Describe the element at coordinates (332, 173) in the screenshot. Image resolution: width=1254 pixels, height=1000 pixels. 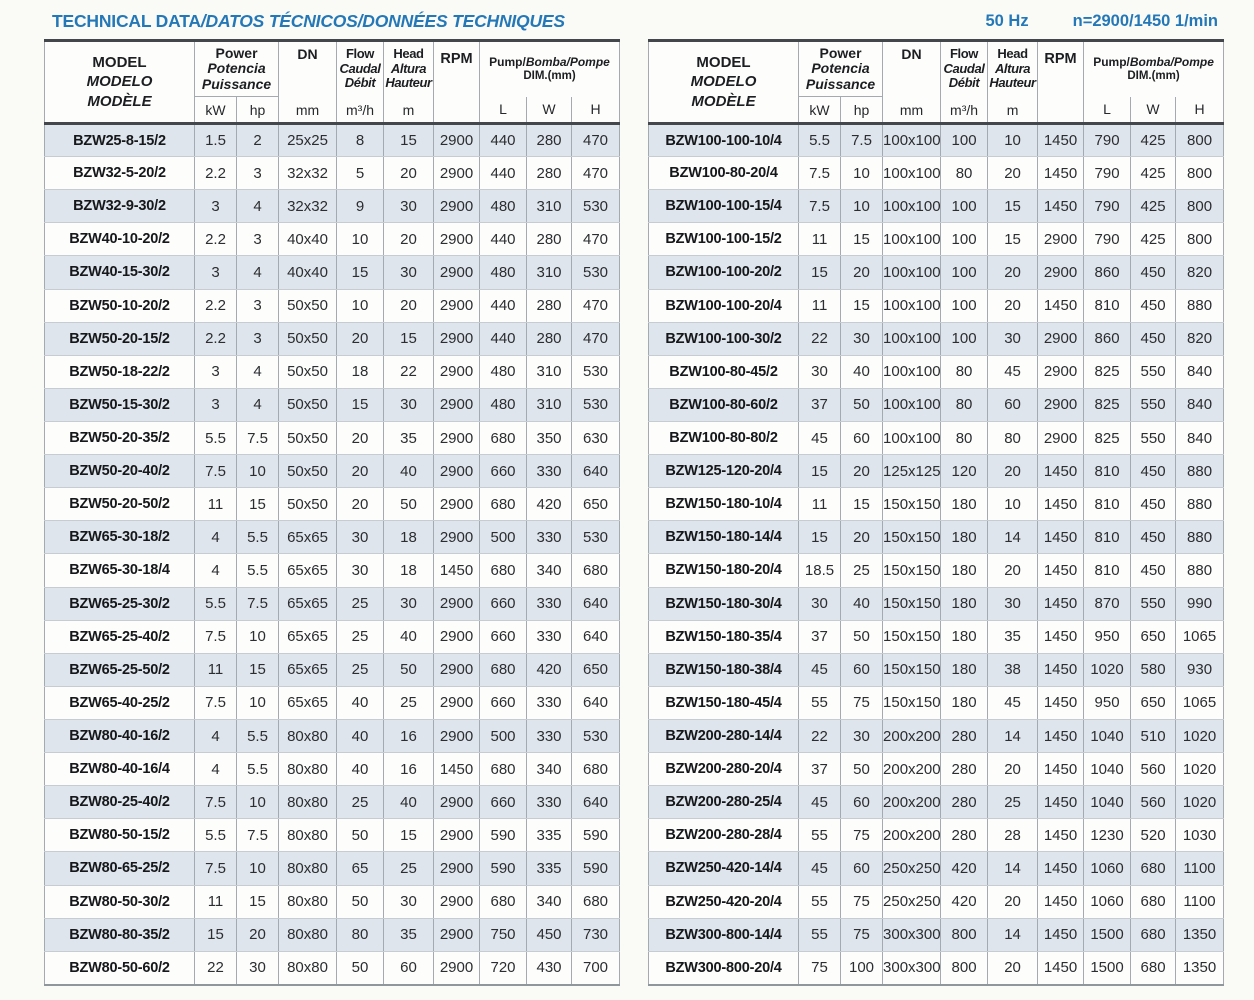
I see `table-row: BZW32-5-20/2 2.2 3 32x32 5 20 2900 440 280 470` at that location.